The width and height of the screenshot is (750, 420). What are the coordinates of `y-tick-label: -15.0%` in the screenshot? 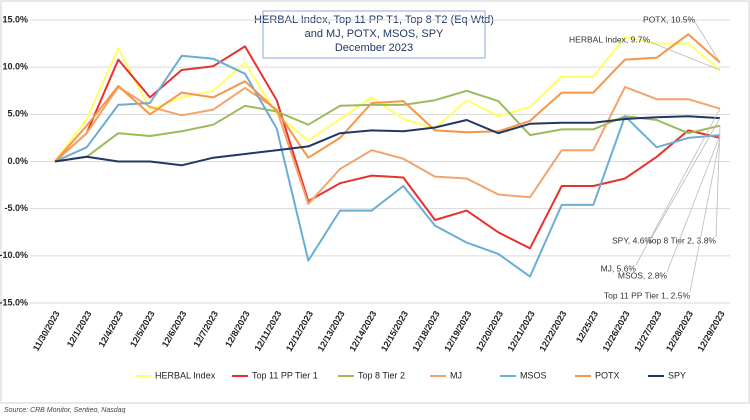 It's located at (14, 302).